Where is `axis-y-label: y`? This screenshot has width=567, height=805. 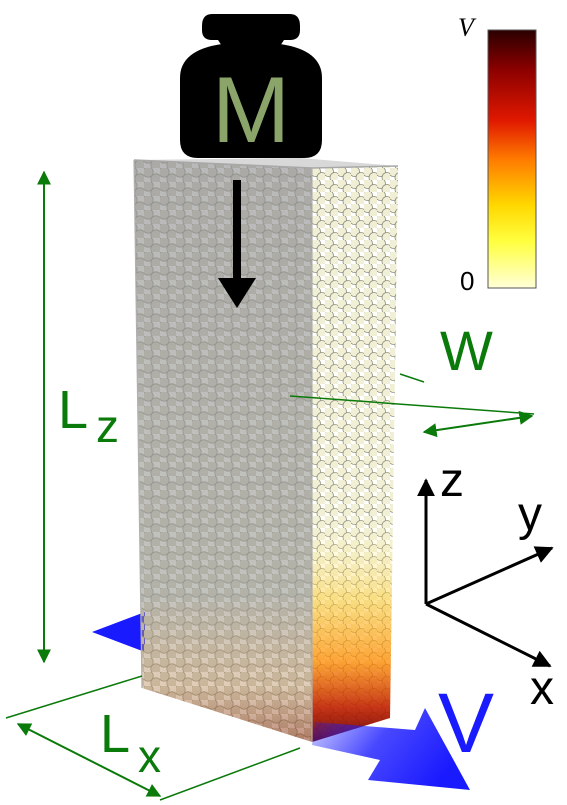
axis-y-label: y is located at coordinates (530, 514).